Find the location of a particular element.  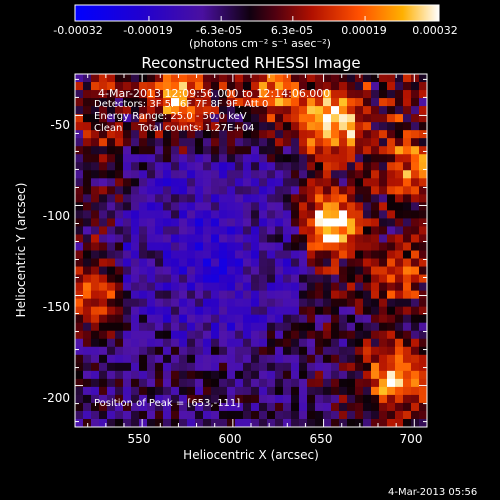

colorbar-tick-label-3: 6.3e-05 is located at coordinates (292, 30).